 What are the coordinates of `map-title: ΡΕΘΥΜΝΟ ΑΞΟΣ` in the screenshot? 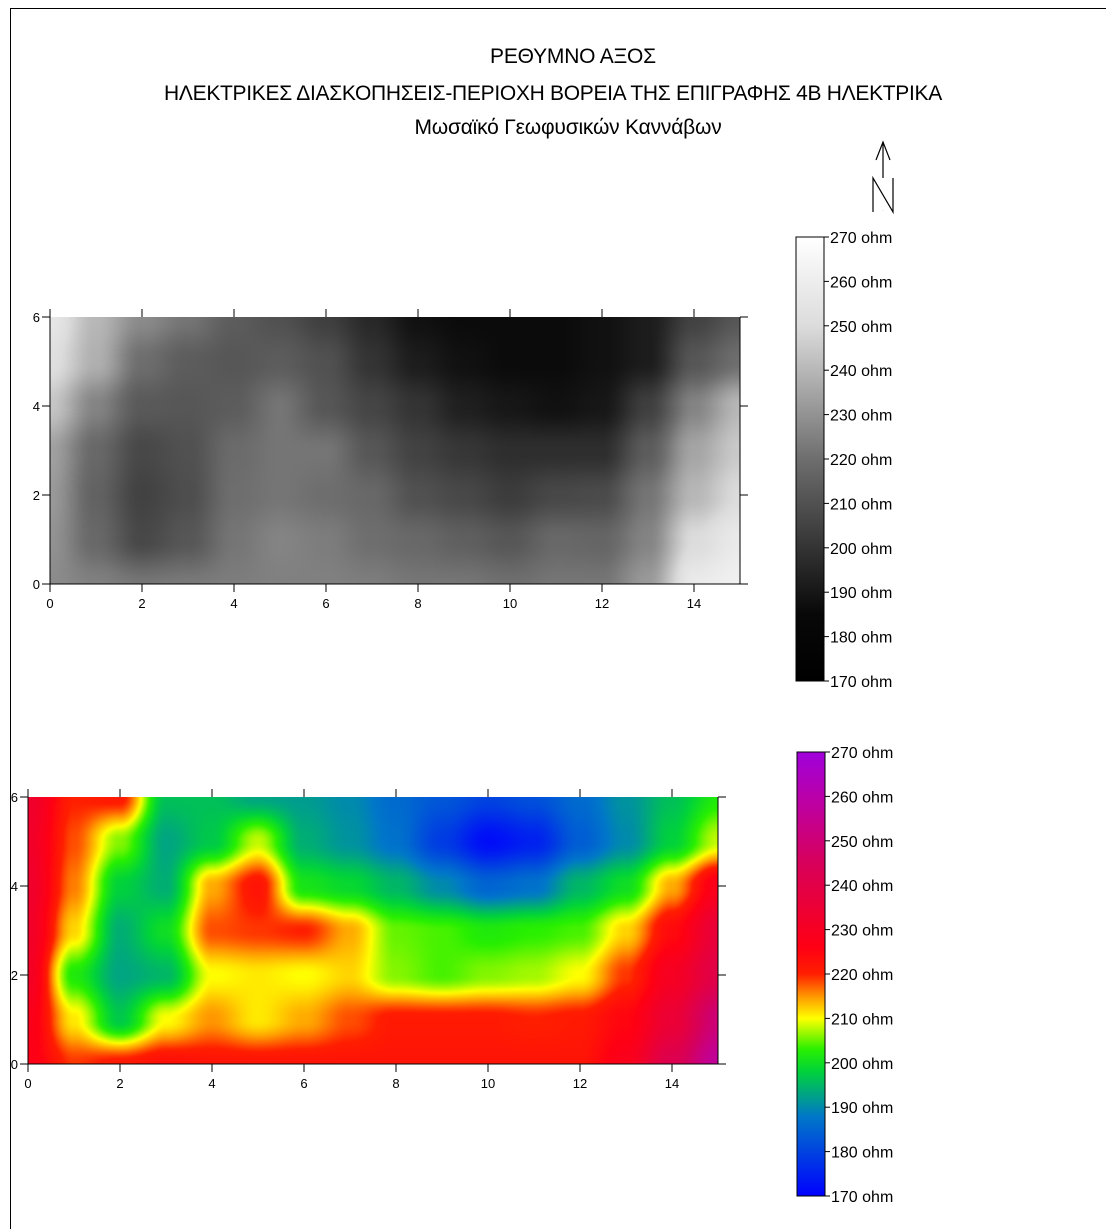 It's located at (573, 56).